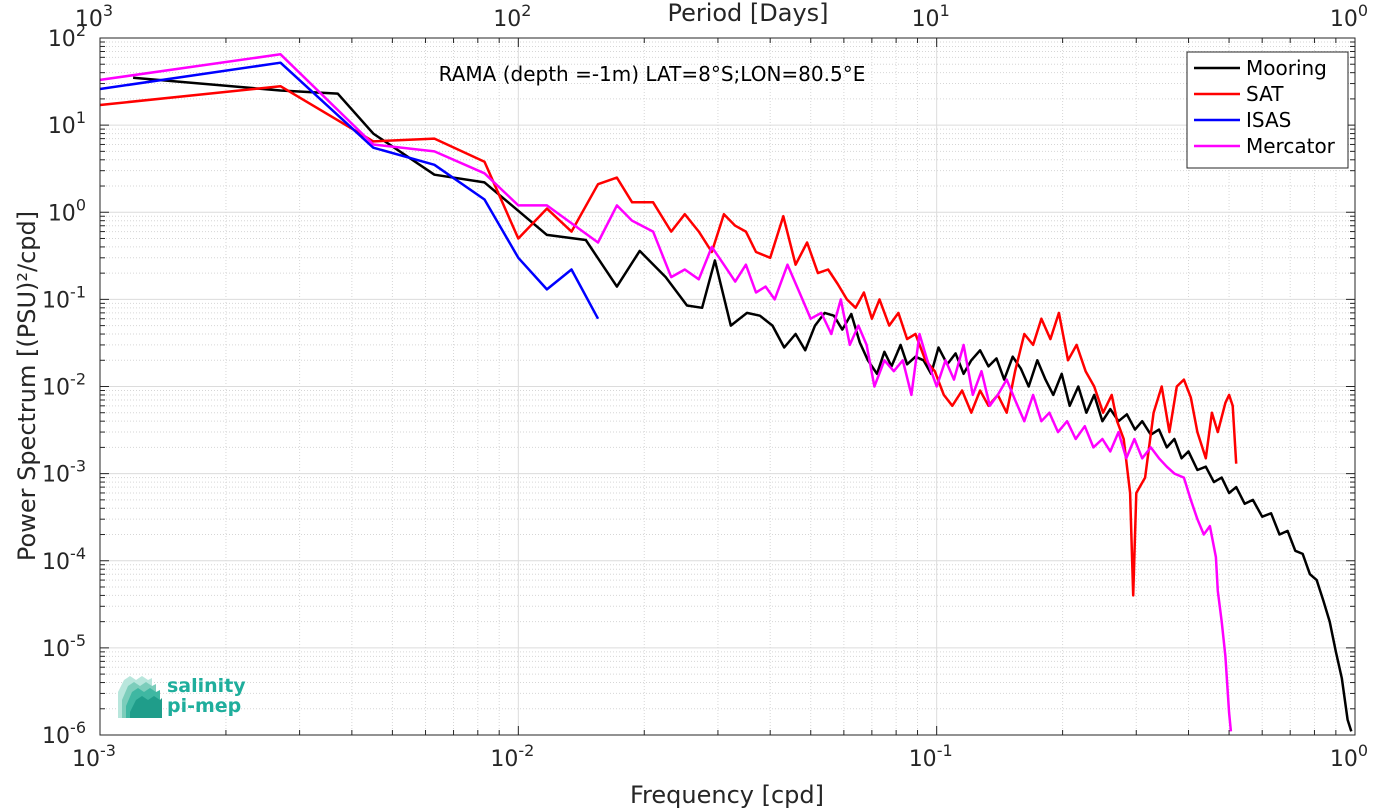 The width and height of the screenshot is (1383, 809). Describe the element at coordinates (1268, 120) in the screenshot. I see `legend-label-isas: ISAS` at that location.